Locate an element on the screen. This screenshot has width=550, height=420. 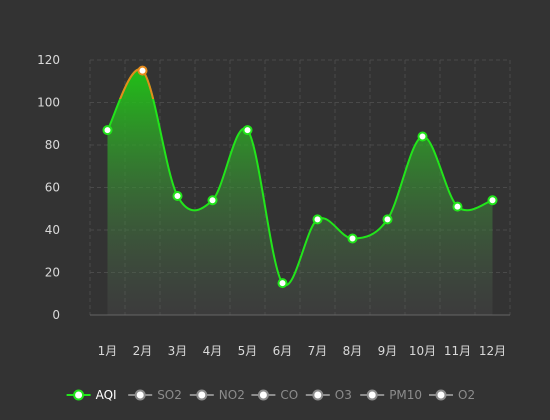
x-tick-label: 4月 is located at coordinates (213, 351).